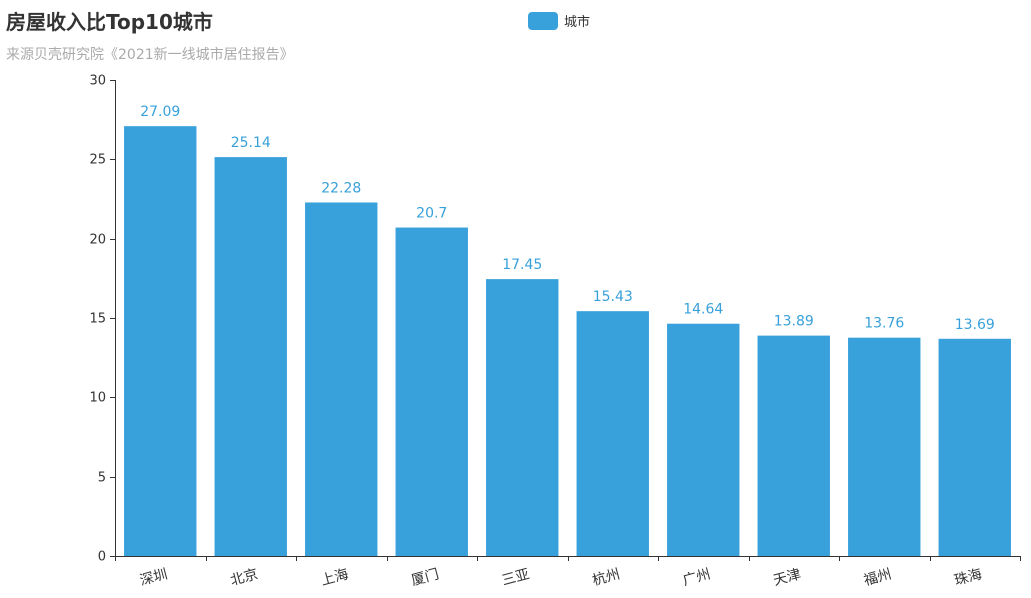 The height and width of the screenshot is (598, 1031). I want to click on x-tick-label: 福州, so click(877, 577).